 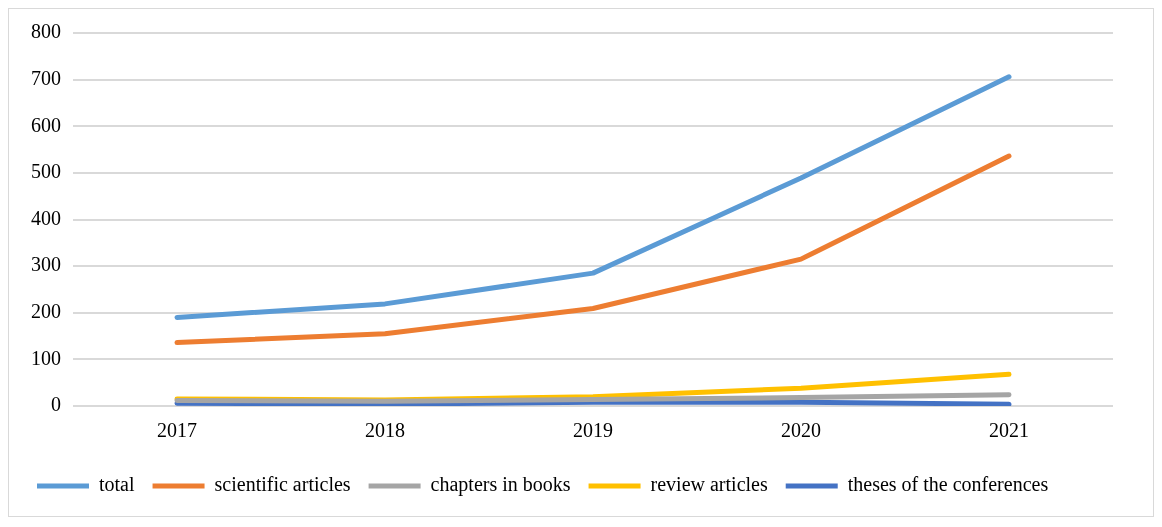 What do you see at coordinates (46, 311) in the screenshot?
I see `y-tick-label: 200` at bounding box center [46, 311].